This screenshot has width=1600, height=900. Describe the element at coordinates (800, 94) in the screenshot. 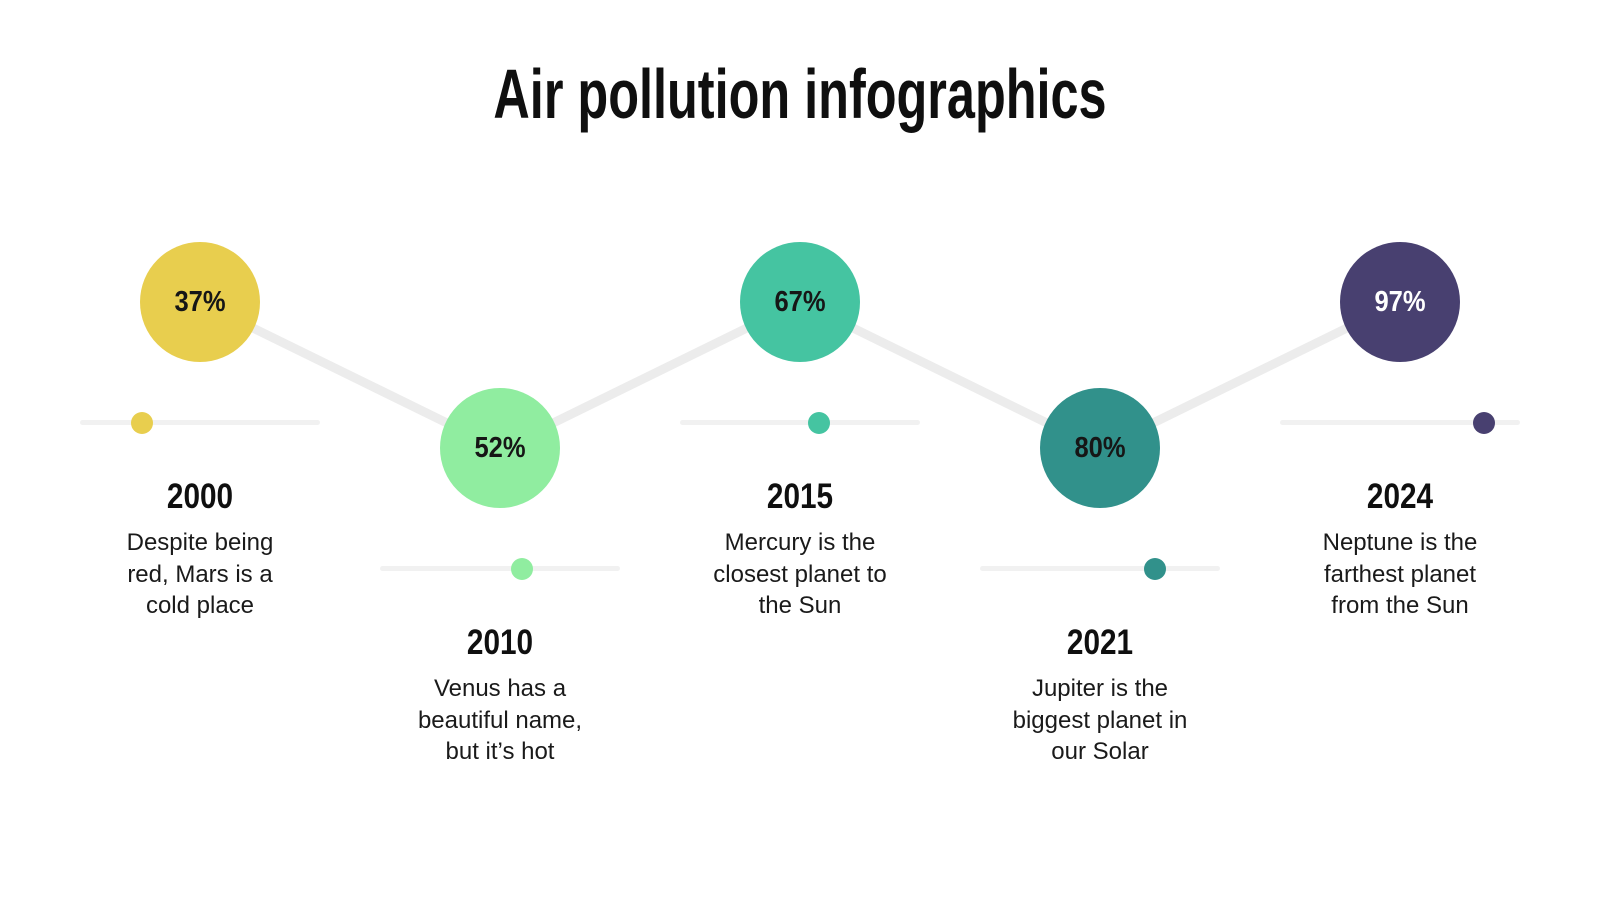

I see `page-title: Air pollution infographics` at that location.